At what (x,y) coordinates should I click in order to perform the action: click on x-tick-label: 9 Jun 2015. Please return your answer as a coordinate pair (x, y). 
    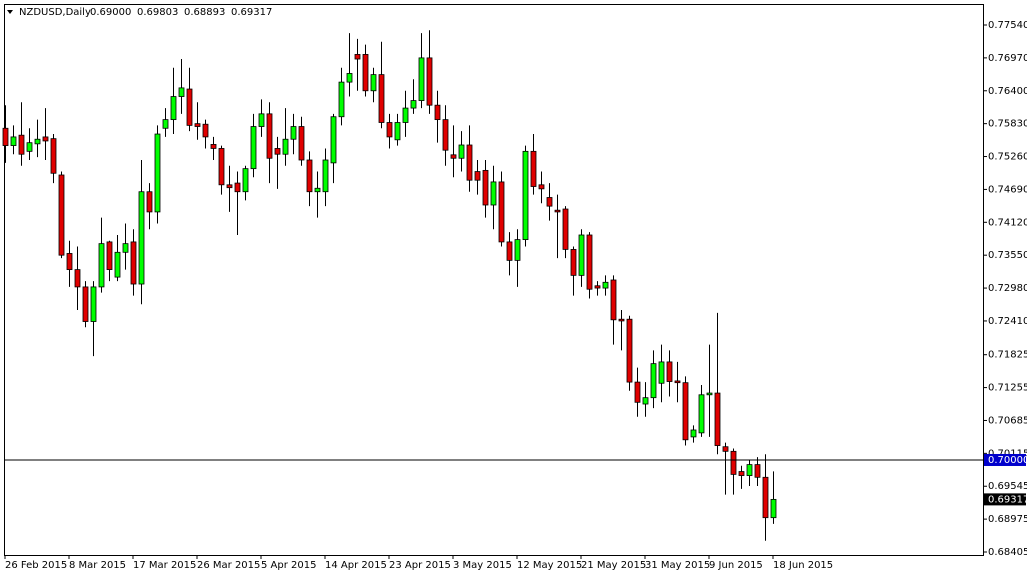
    Looking at the image, I should click on (736, 565).